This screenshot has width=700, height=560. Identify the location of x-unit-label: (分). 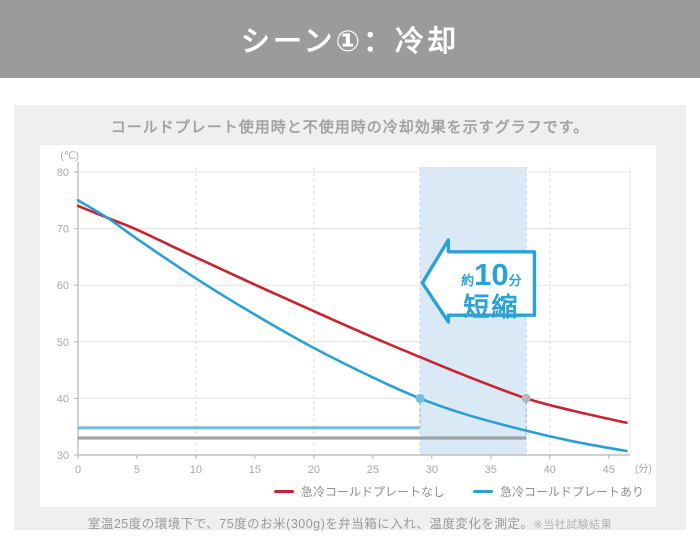
(643, 469).